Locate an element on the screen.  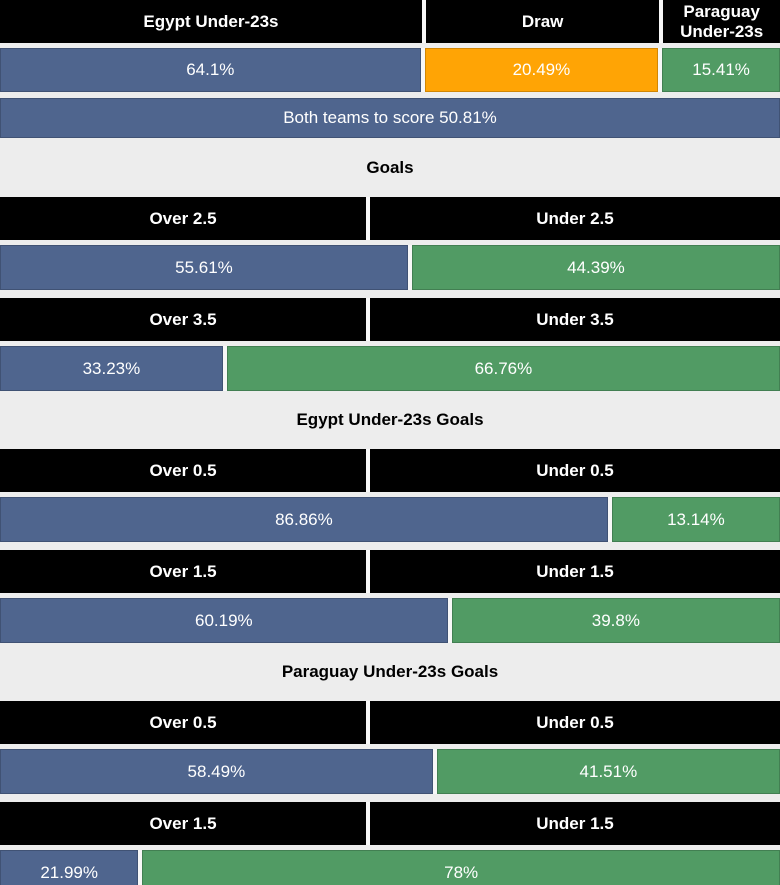
egypt-goals-1-5-header-row: Over 1.5 Under 1.5 is located at coordinates (390, 571).